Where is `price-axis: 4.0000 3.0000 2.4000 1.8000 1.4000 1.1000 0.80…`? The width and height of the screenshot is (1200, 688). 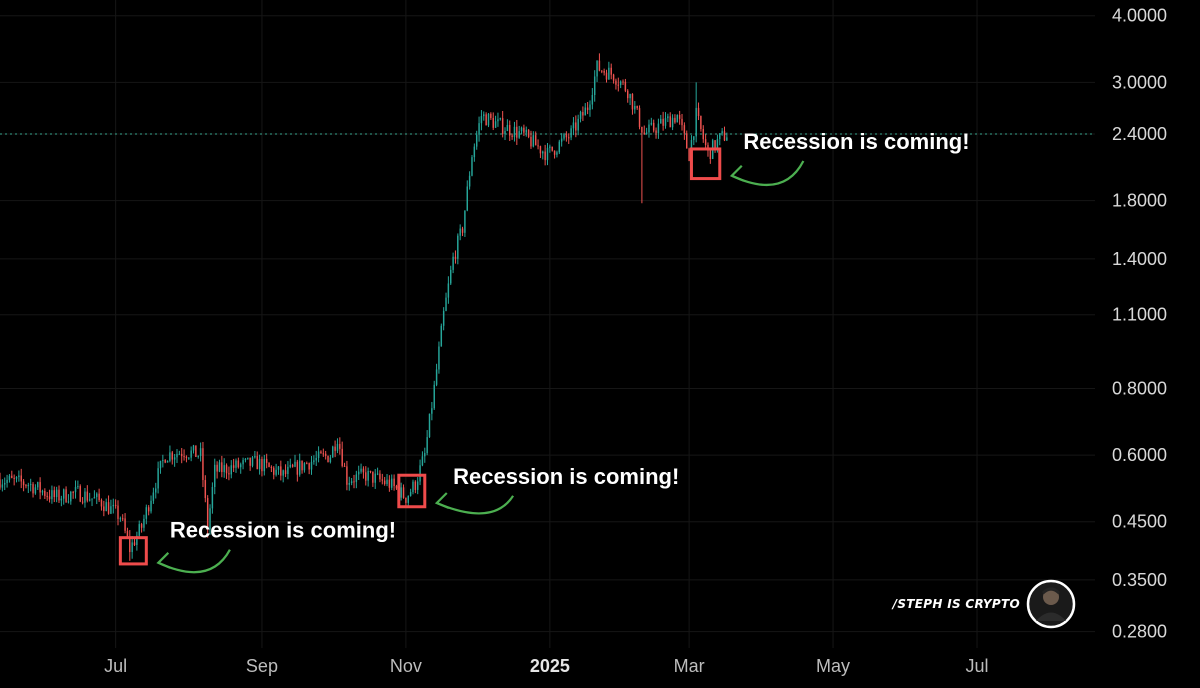 price-axis: 4.0000 3.0000 2.4000 1.8000 1.4000 1.1000 0.80… is located at coordinates (1139, 324).